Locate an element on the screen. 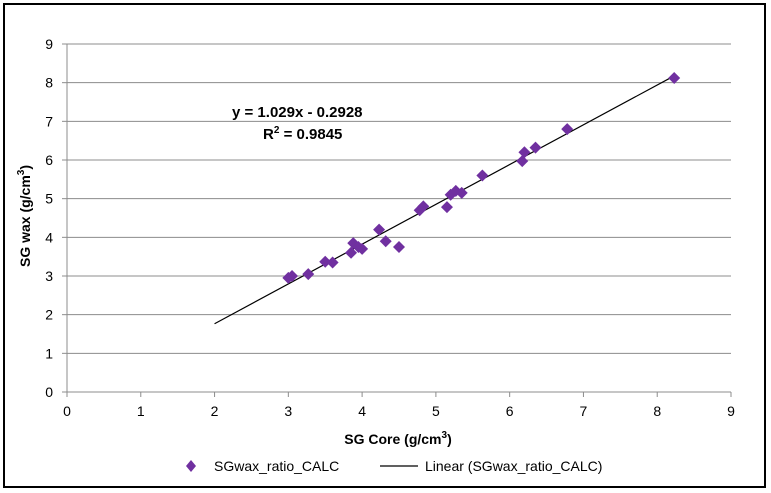  x-tick-label: 3 is located at coordinates (288, 411).